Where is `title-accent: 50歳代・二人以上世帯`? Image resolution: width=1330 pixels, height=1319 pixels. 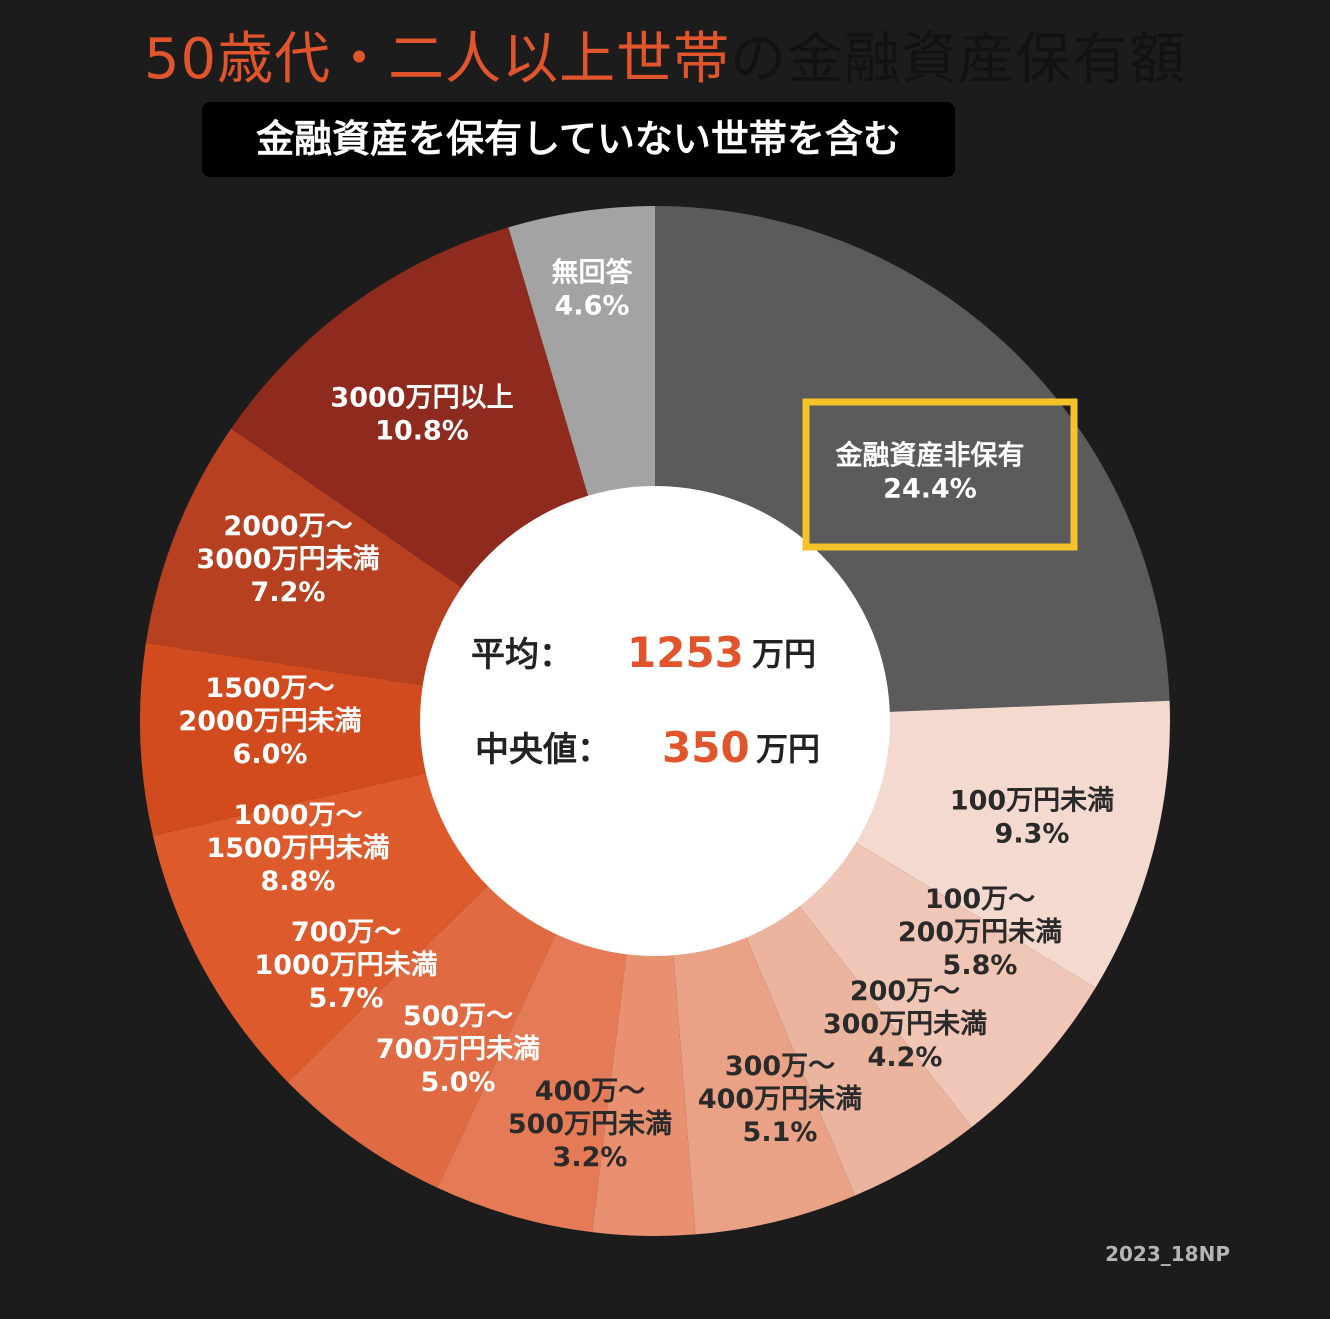
title-accent: 50歳代・二人以上世帯 is located at coordinates (437, 59).